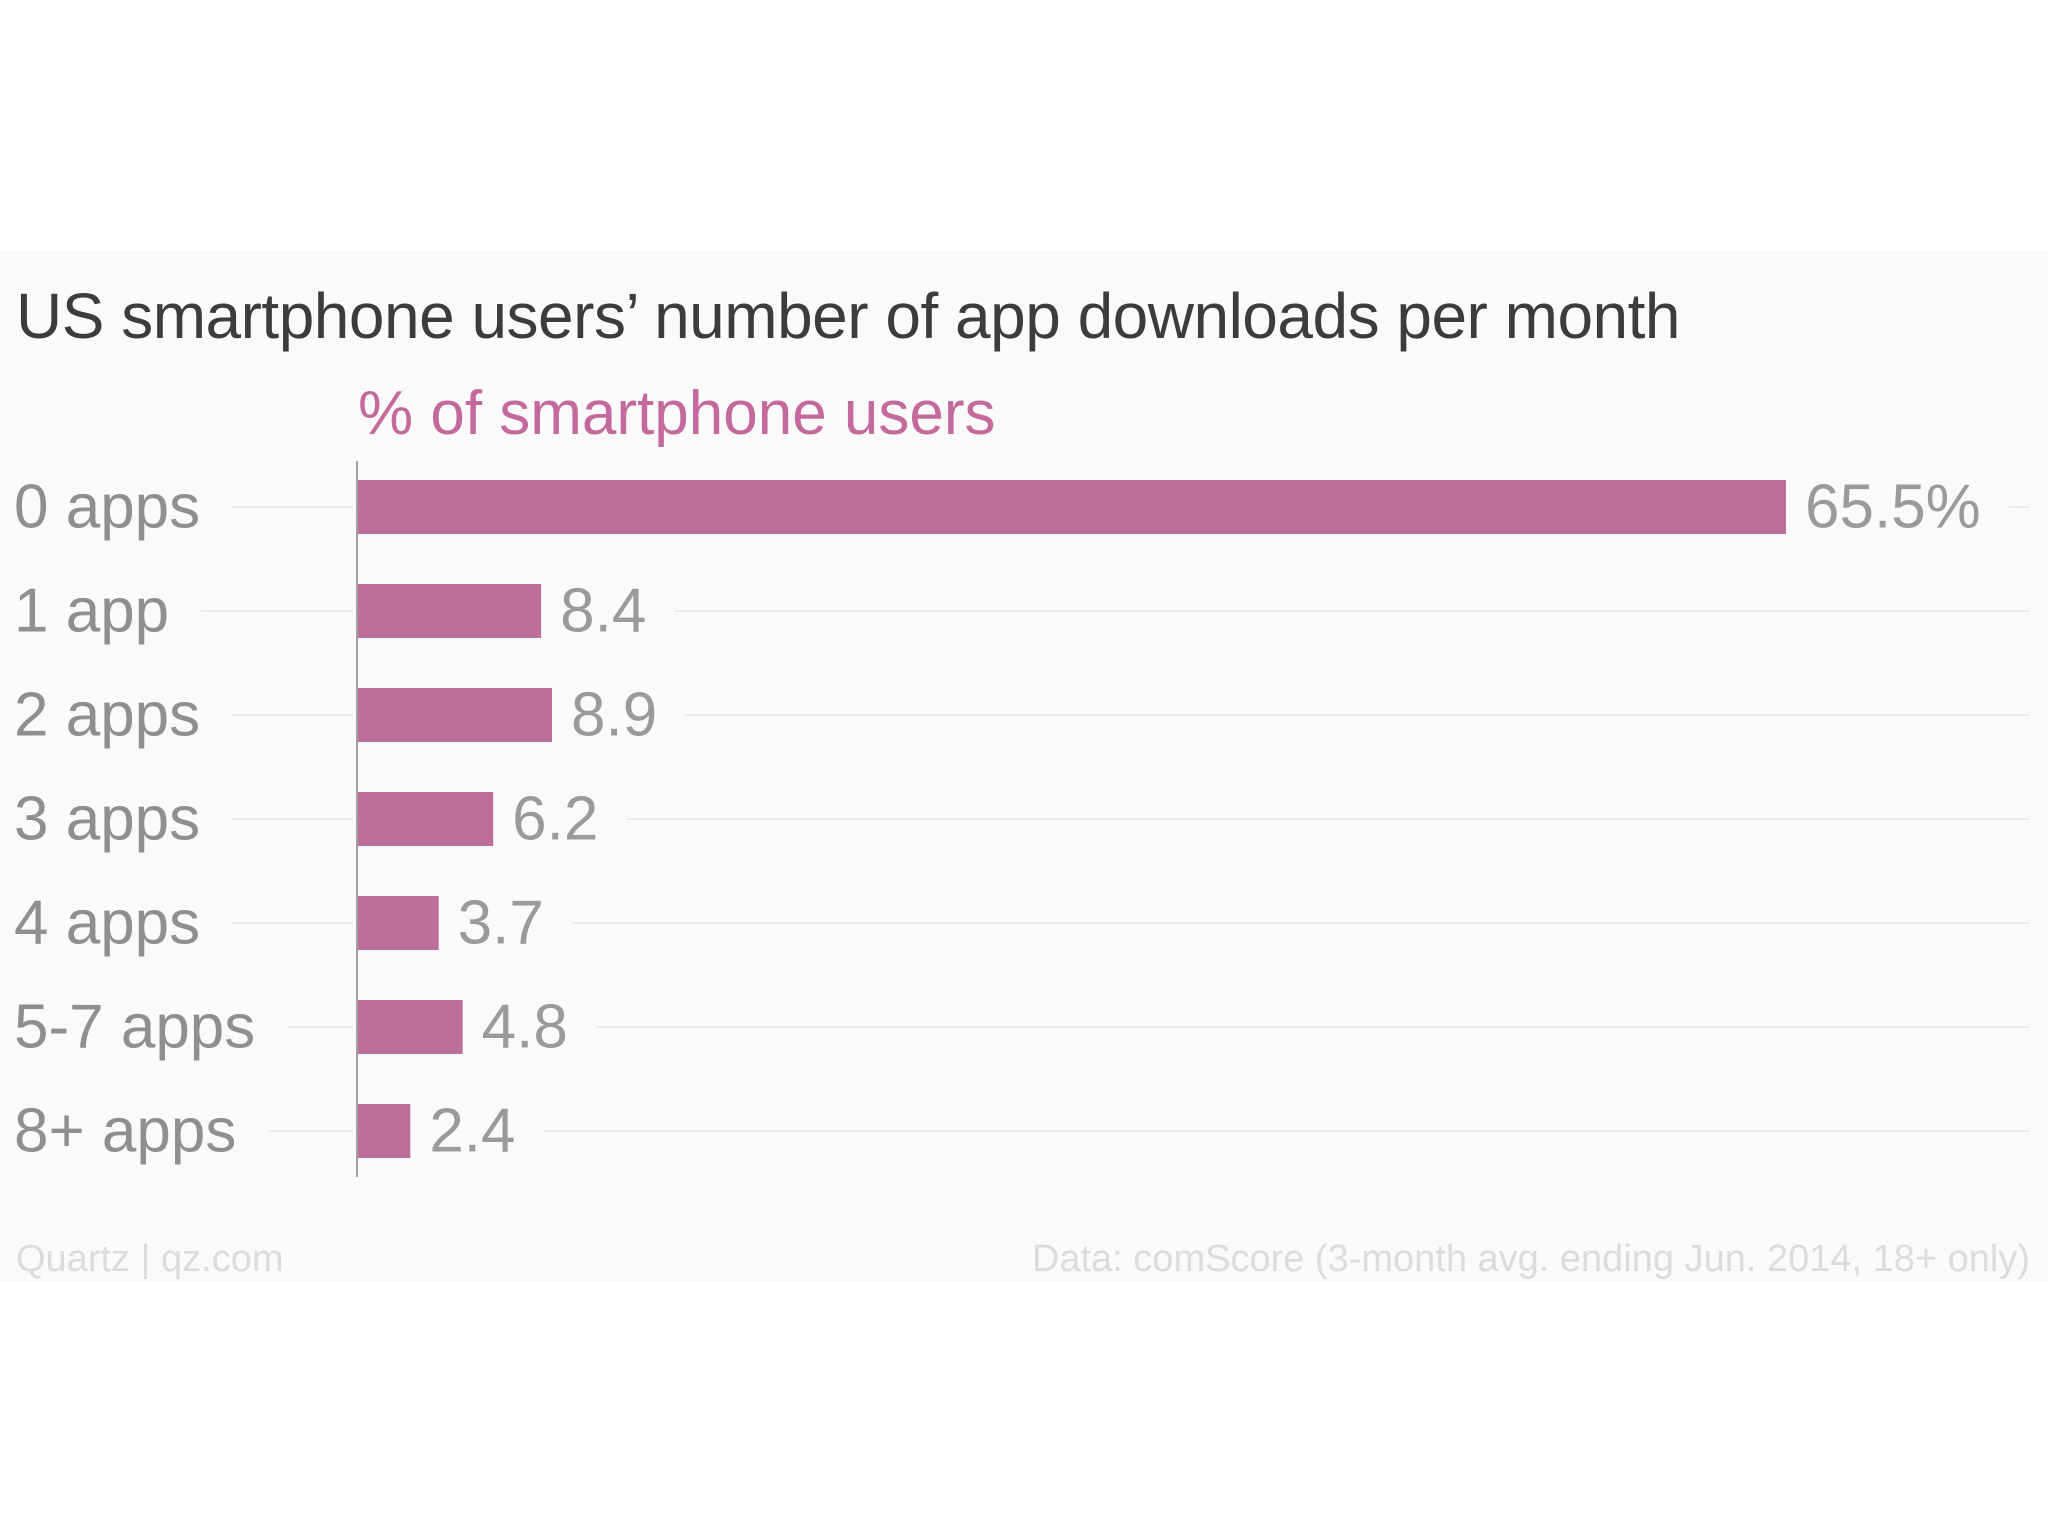  Describe the element at coordinates (472, 1131) in the screenshot. I see `value-label: 2.4` at that location.